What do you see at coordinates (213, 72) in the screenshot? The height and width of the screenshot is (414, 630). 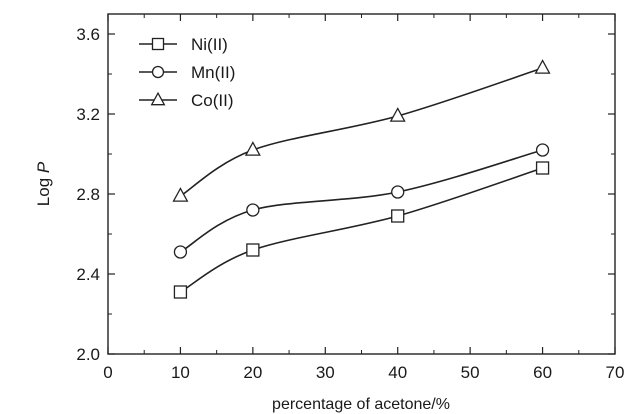 I see `legend-label: Mn(II)` at bounding box center [213, 72].